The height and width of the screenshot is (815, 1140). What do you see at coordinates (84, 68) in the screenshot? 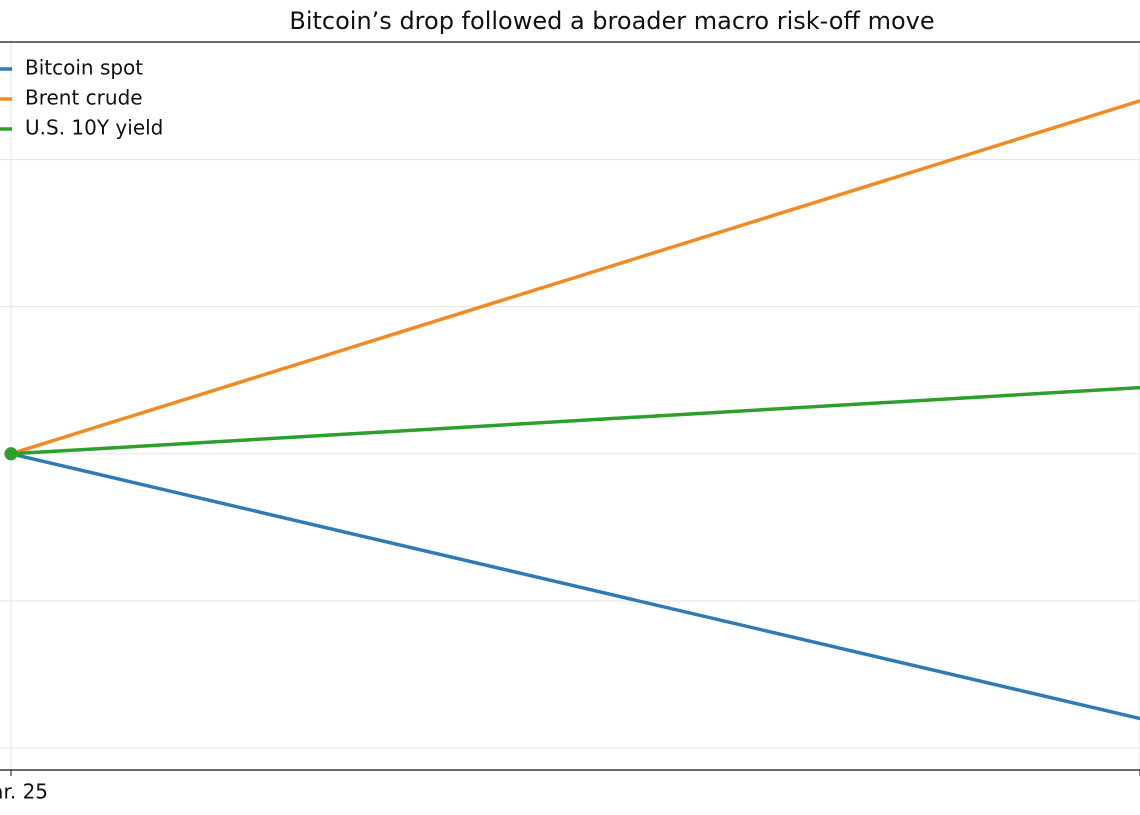
I see `legend-label: Bitcoin spot` at bounding box center [84, 68].